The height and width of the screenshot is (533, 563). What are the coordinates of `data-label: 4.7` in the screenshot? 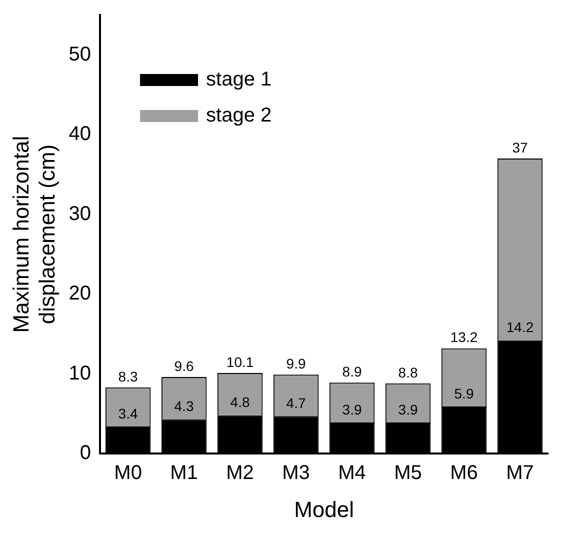 It's located at (296, 402).